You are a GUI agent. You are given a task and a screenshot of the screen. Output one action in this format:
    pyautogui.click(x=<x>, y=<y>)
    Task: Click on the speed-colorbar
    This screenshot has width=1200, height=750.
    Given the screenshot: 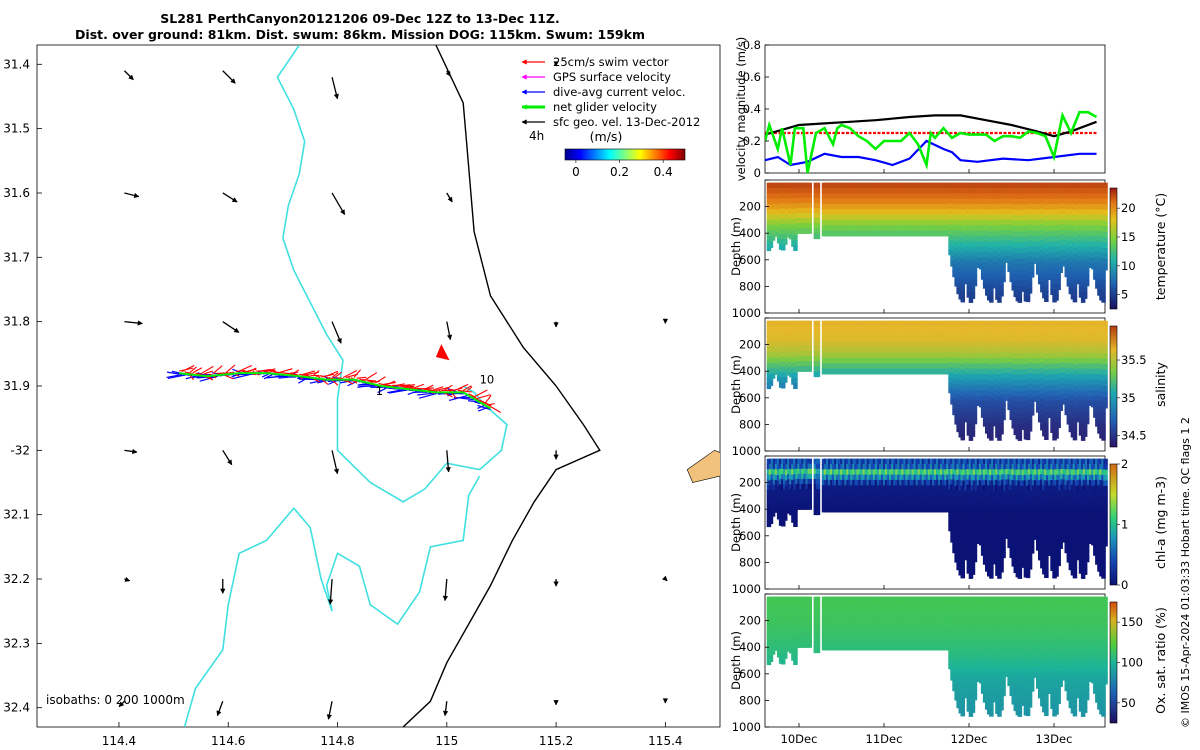 What is the action you would take?
    pyautogui.click(x=625, y=154)
    